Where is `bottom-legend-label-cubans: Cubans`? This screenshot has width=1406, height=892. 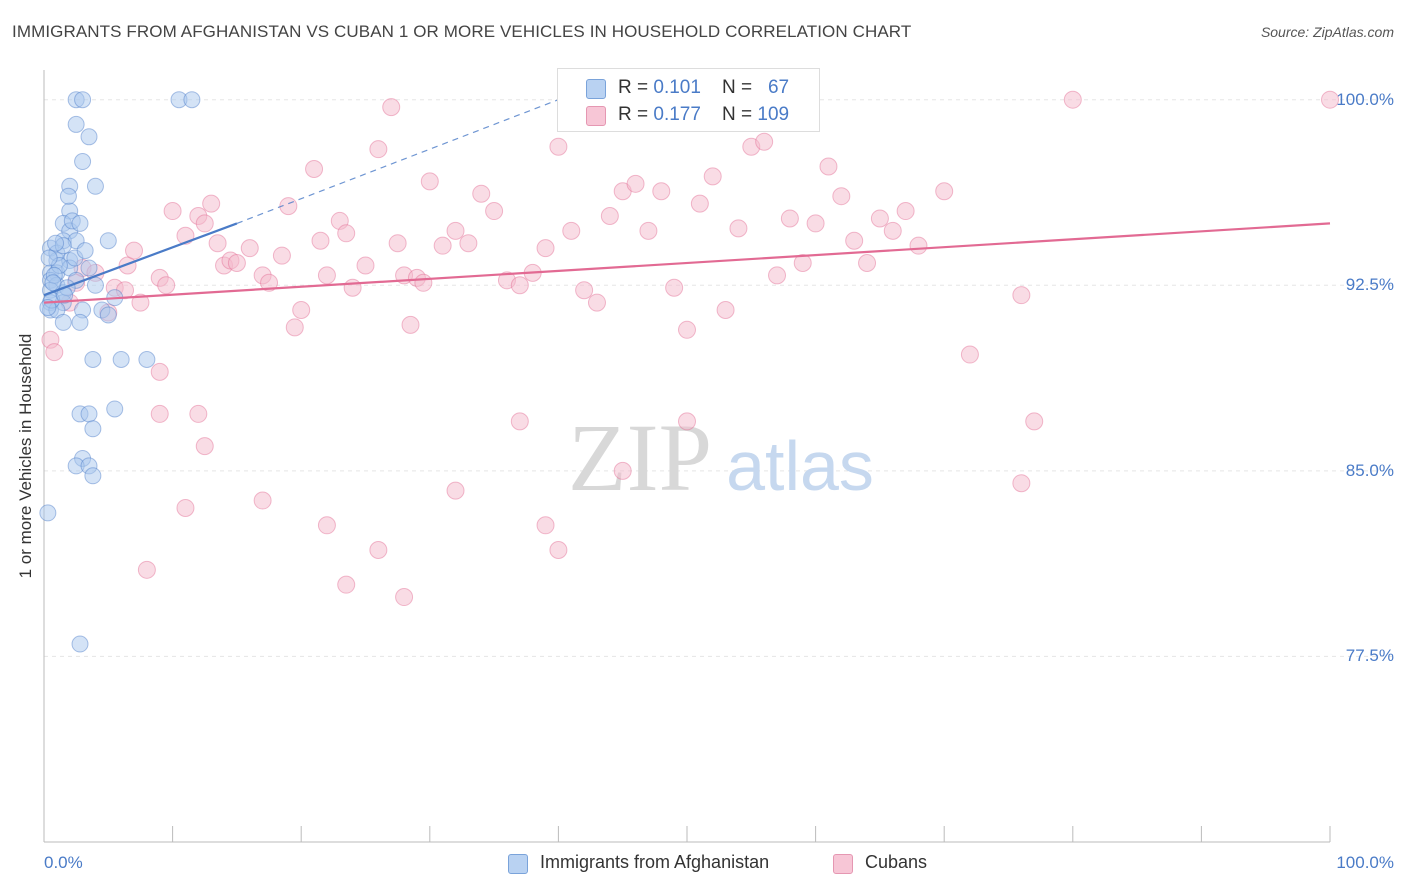 bottom-legend-label-cubans: Cubans is located at coordinates (896, 862).